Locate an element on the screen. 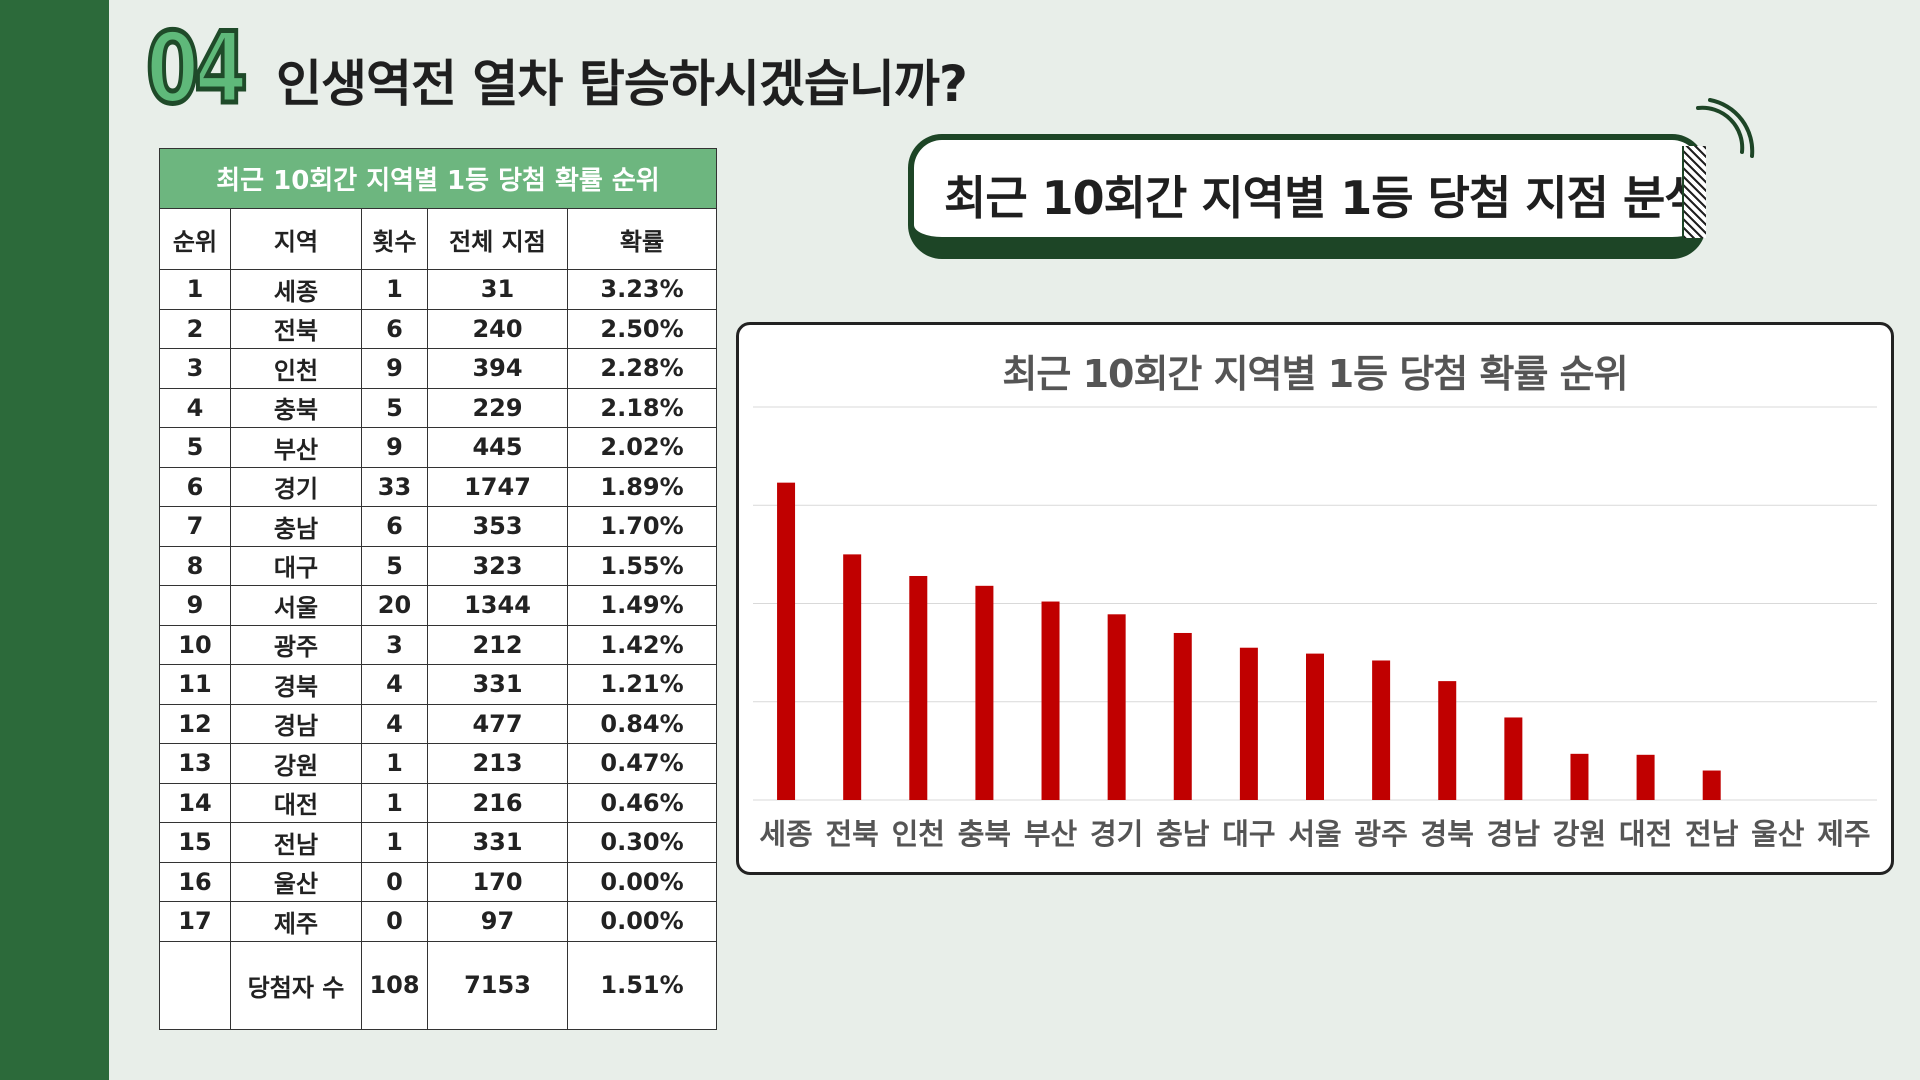  table-row: 2 전북 6 240 2.50% is located at coordinates (438, 328).